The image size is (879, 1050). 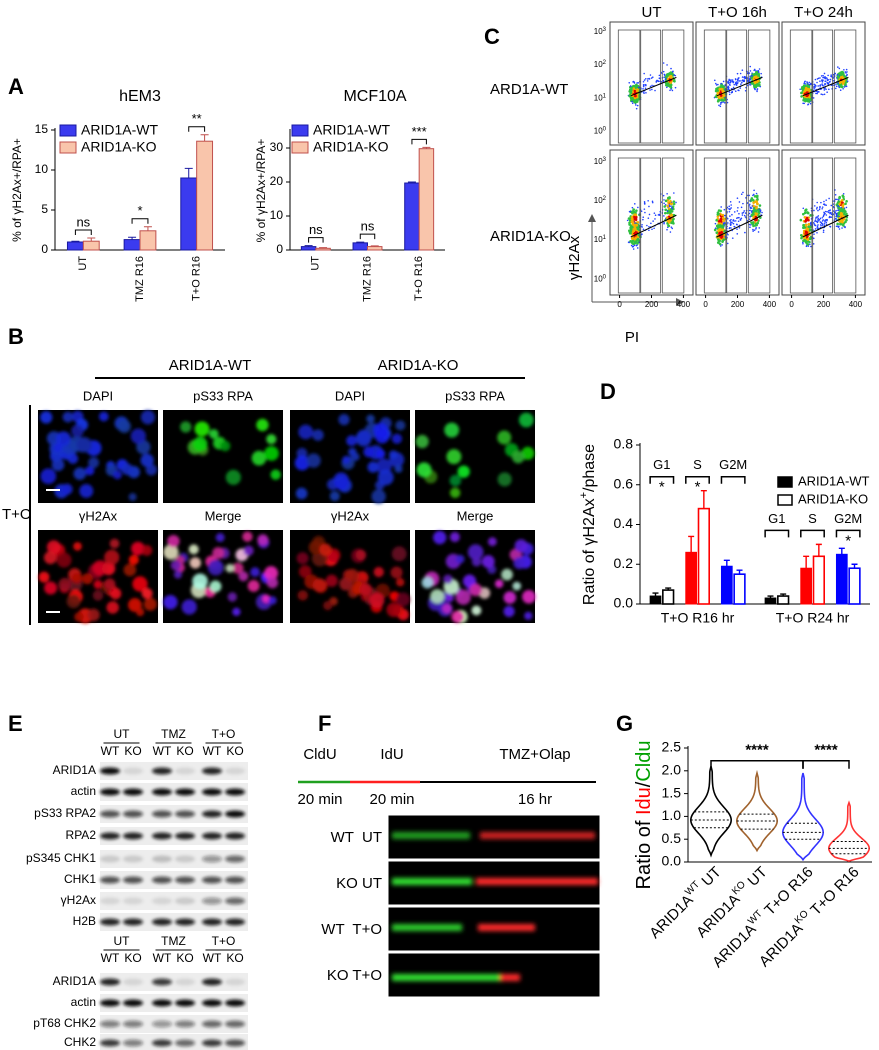 What do you see at coordinates (360, 246) in the screenshot?
I see `bar` at bounding box center [360, 246].